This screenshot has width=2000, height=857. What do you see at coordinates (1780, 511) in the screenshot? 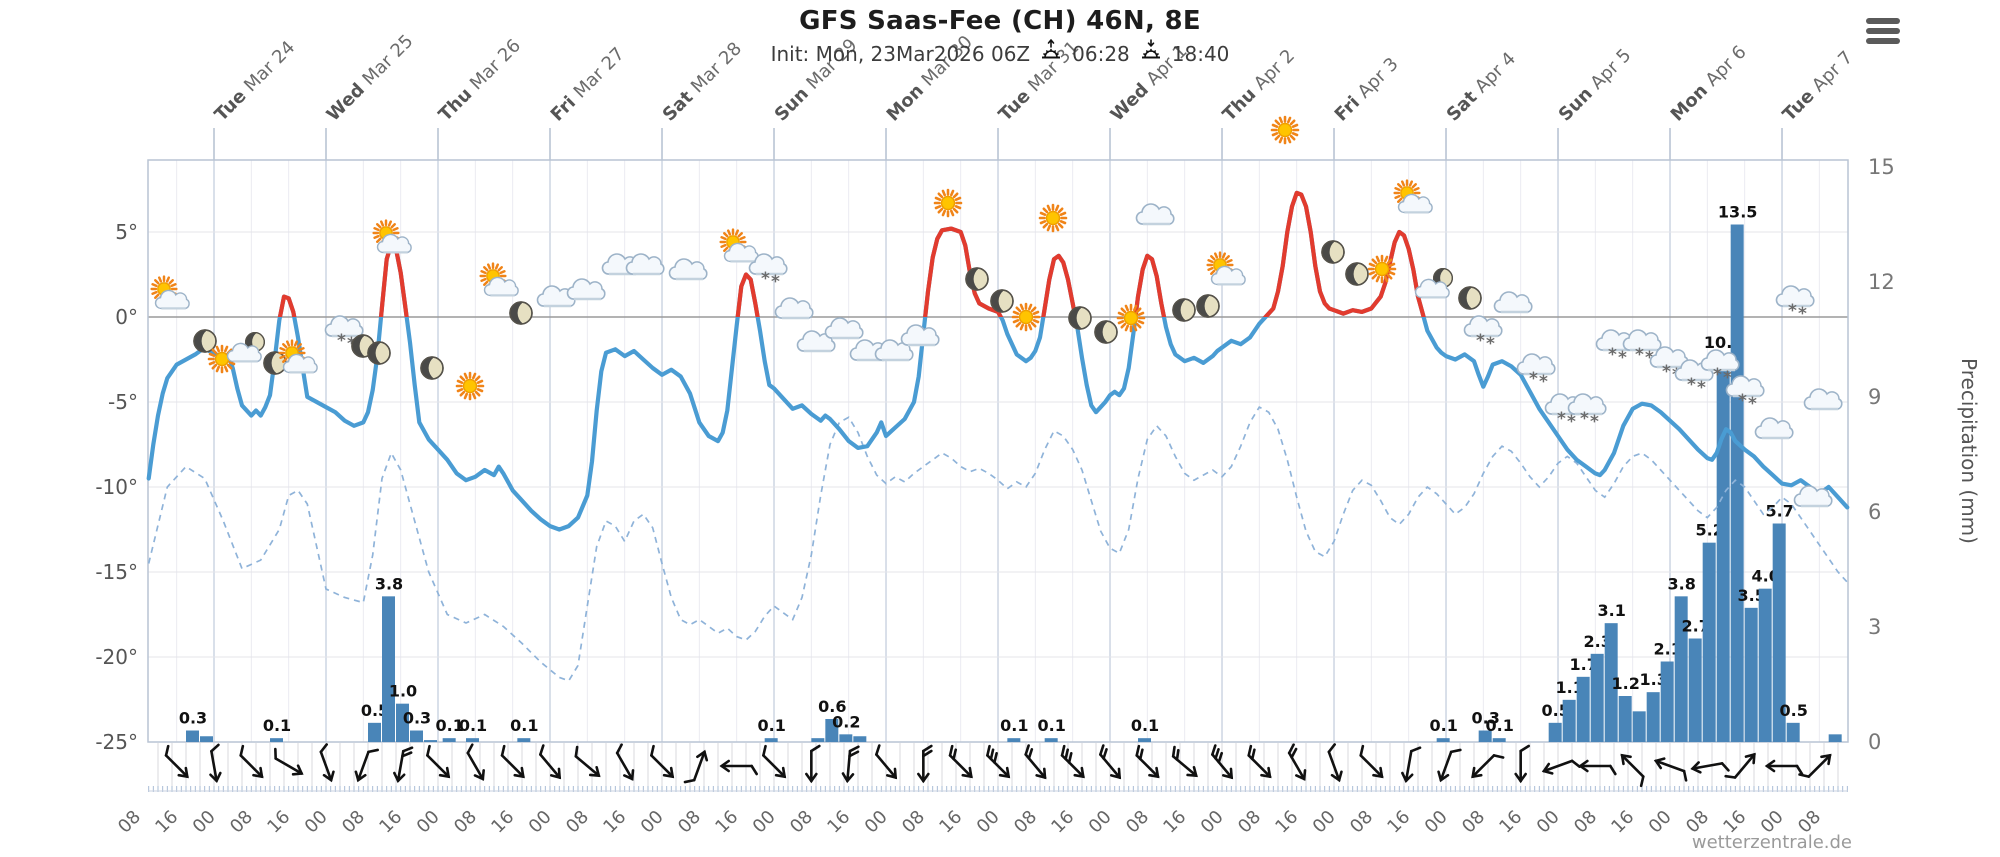
I see `precip-value-label: 5.7` at bounding box center [1780, 511].